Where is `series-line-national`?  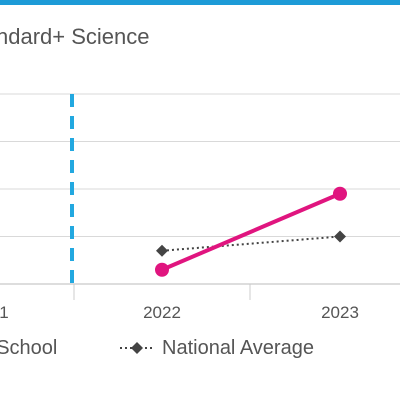
series-line-national is located at coordinates (251, 243).